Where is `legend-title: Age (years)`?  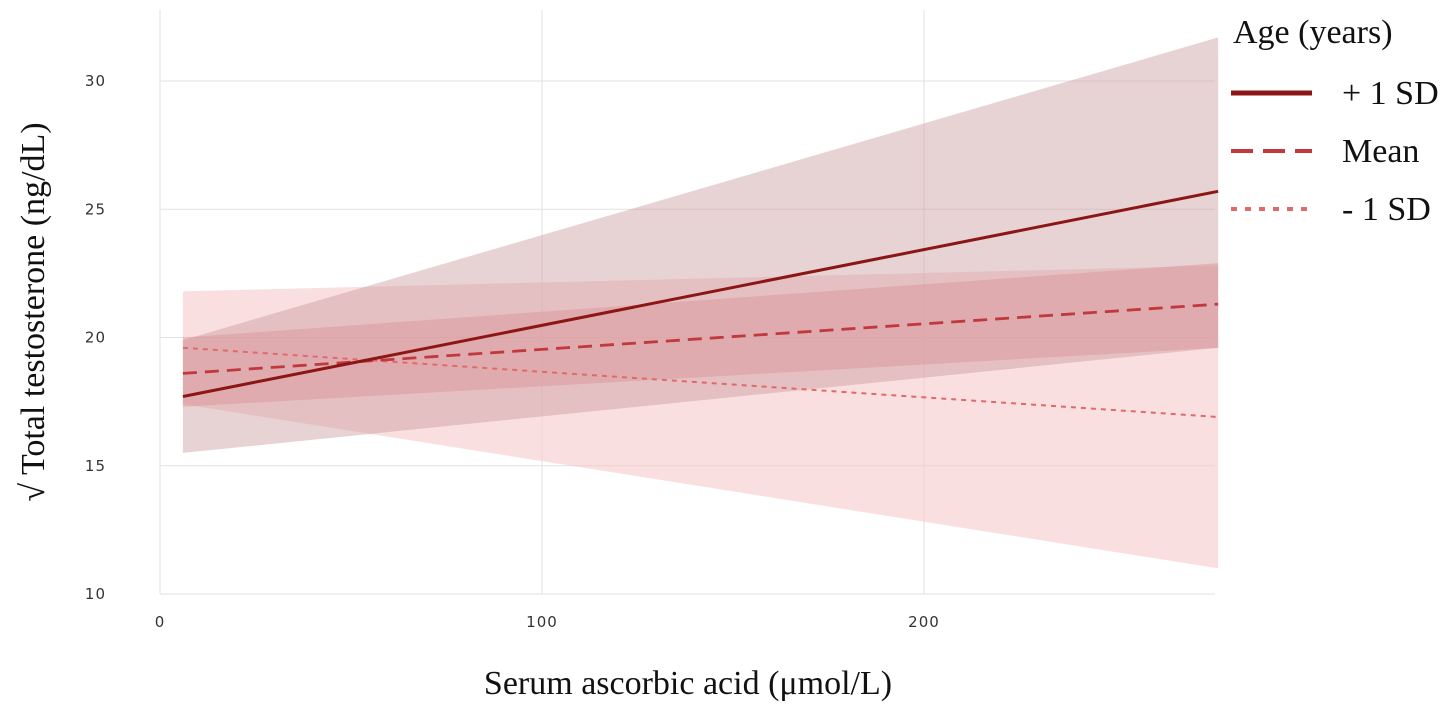 legend-title: Age (years) is located at coordinates (1313, 32).